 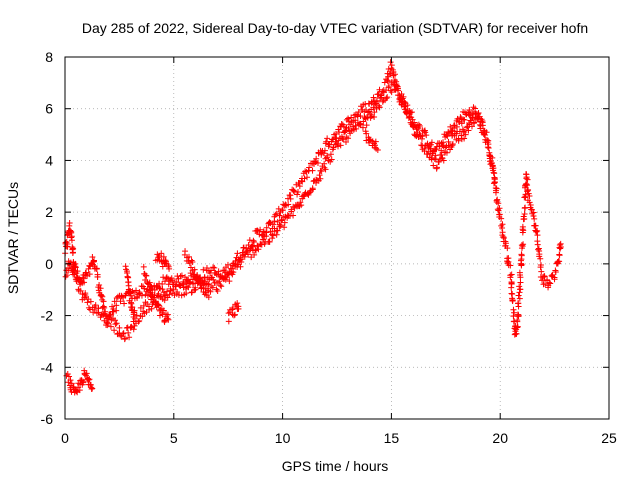 What do you see at coordinates (47, 316) in the screenshot?
I see `y-tick-label: -2` at bounding box center [47, 316].